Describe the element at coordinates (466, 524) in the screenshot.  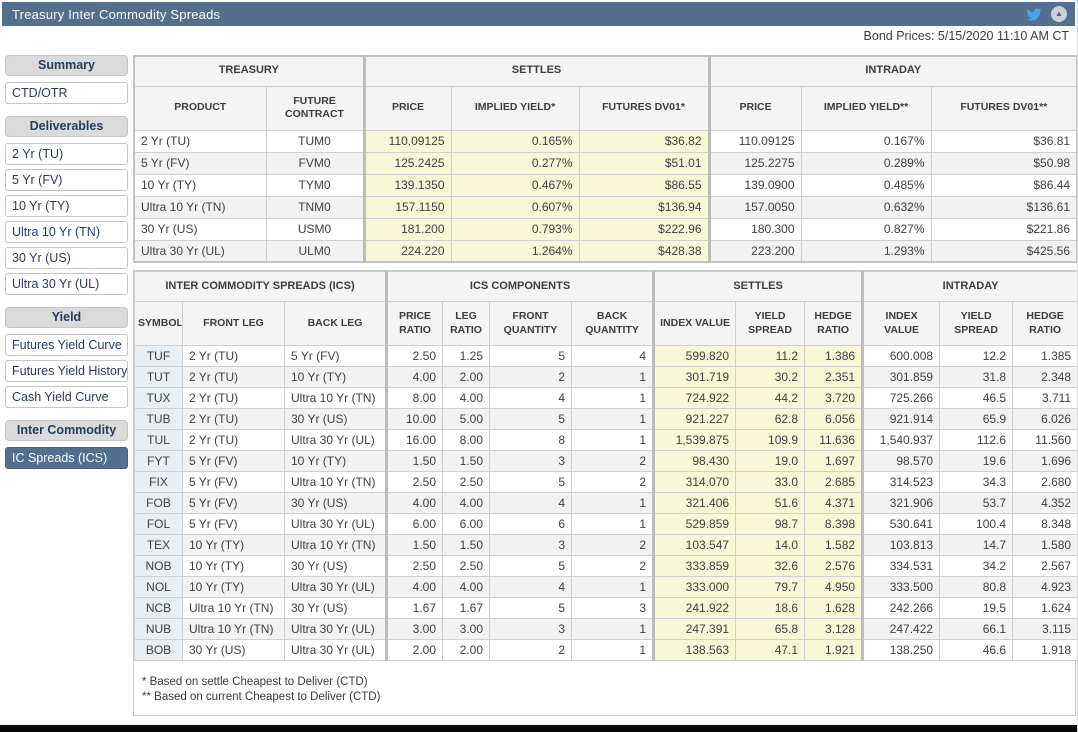
I see `table-cell: 6.00` at that location.